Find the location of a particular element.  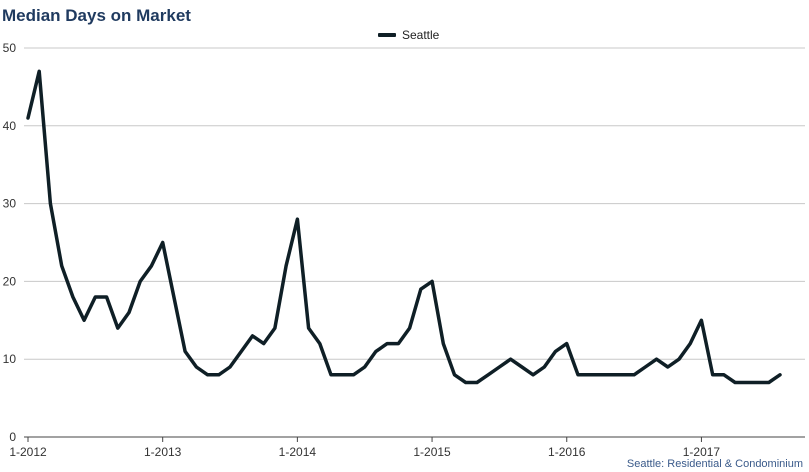

y-tick-label-0: 0 is located at coordinates (12, 437).